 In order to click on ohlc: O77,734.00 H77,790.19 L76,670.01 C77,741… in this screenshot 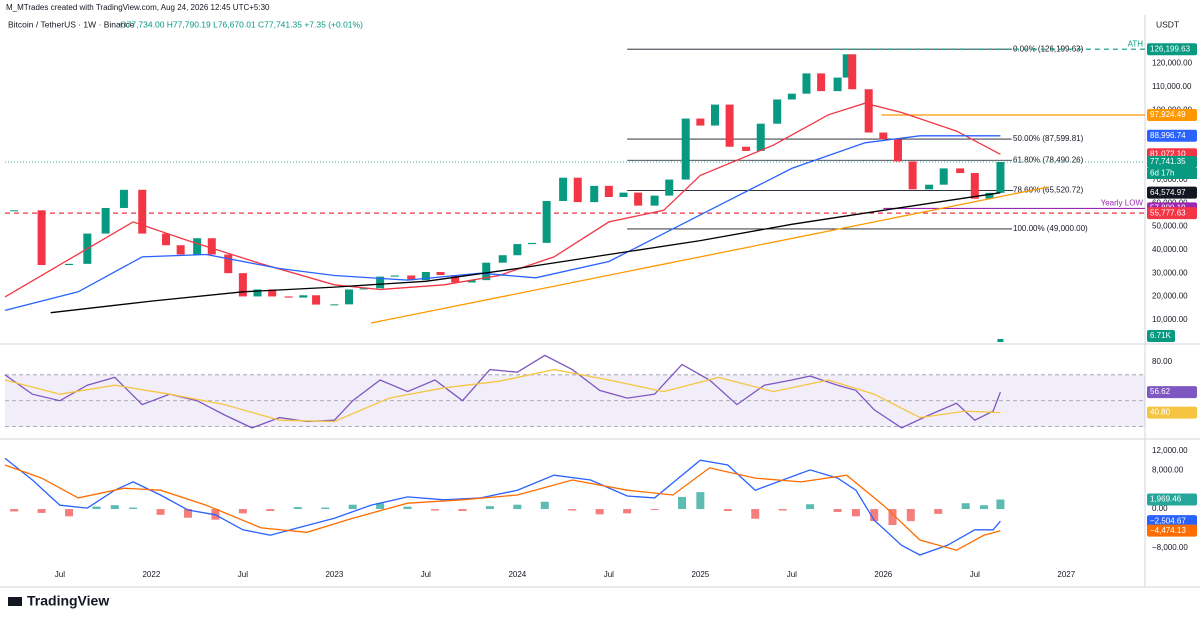, I will do `click(241, 24)`.